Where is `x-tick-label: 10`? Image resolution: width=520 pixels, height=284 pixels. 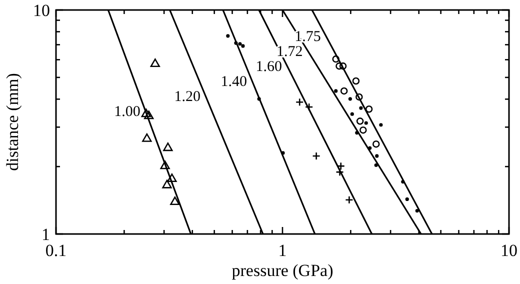 x-tick-label: 10 is located at coordinates (509, 250).